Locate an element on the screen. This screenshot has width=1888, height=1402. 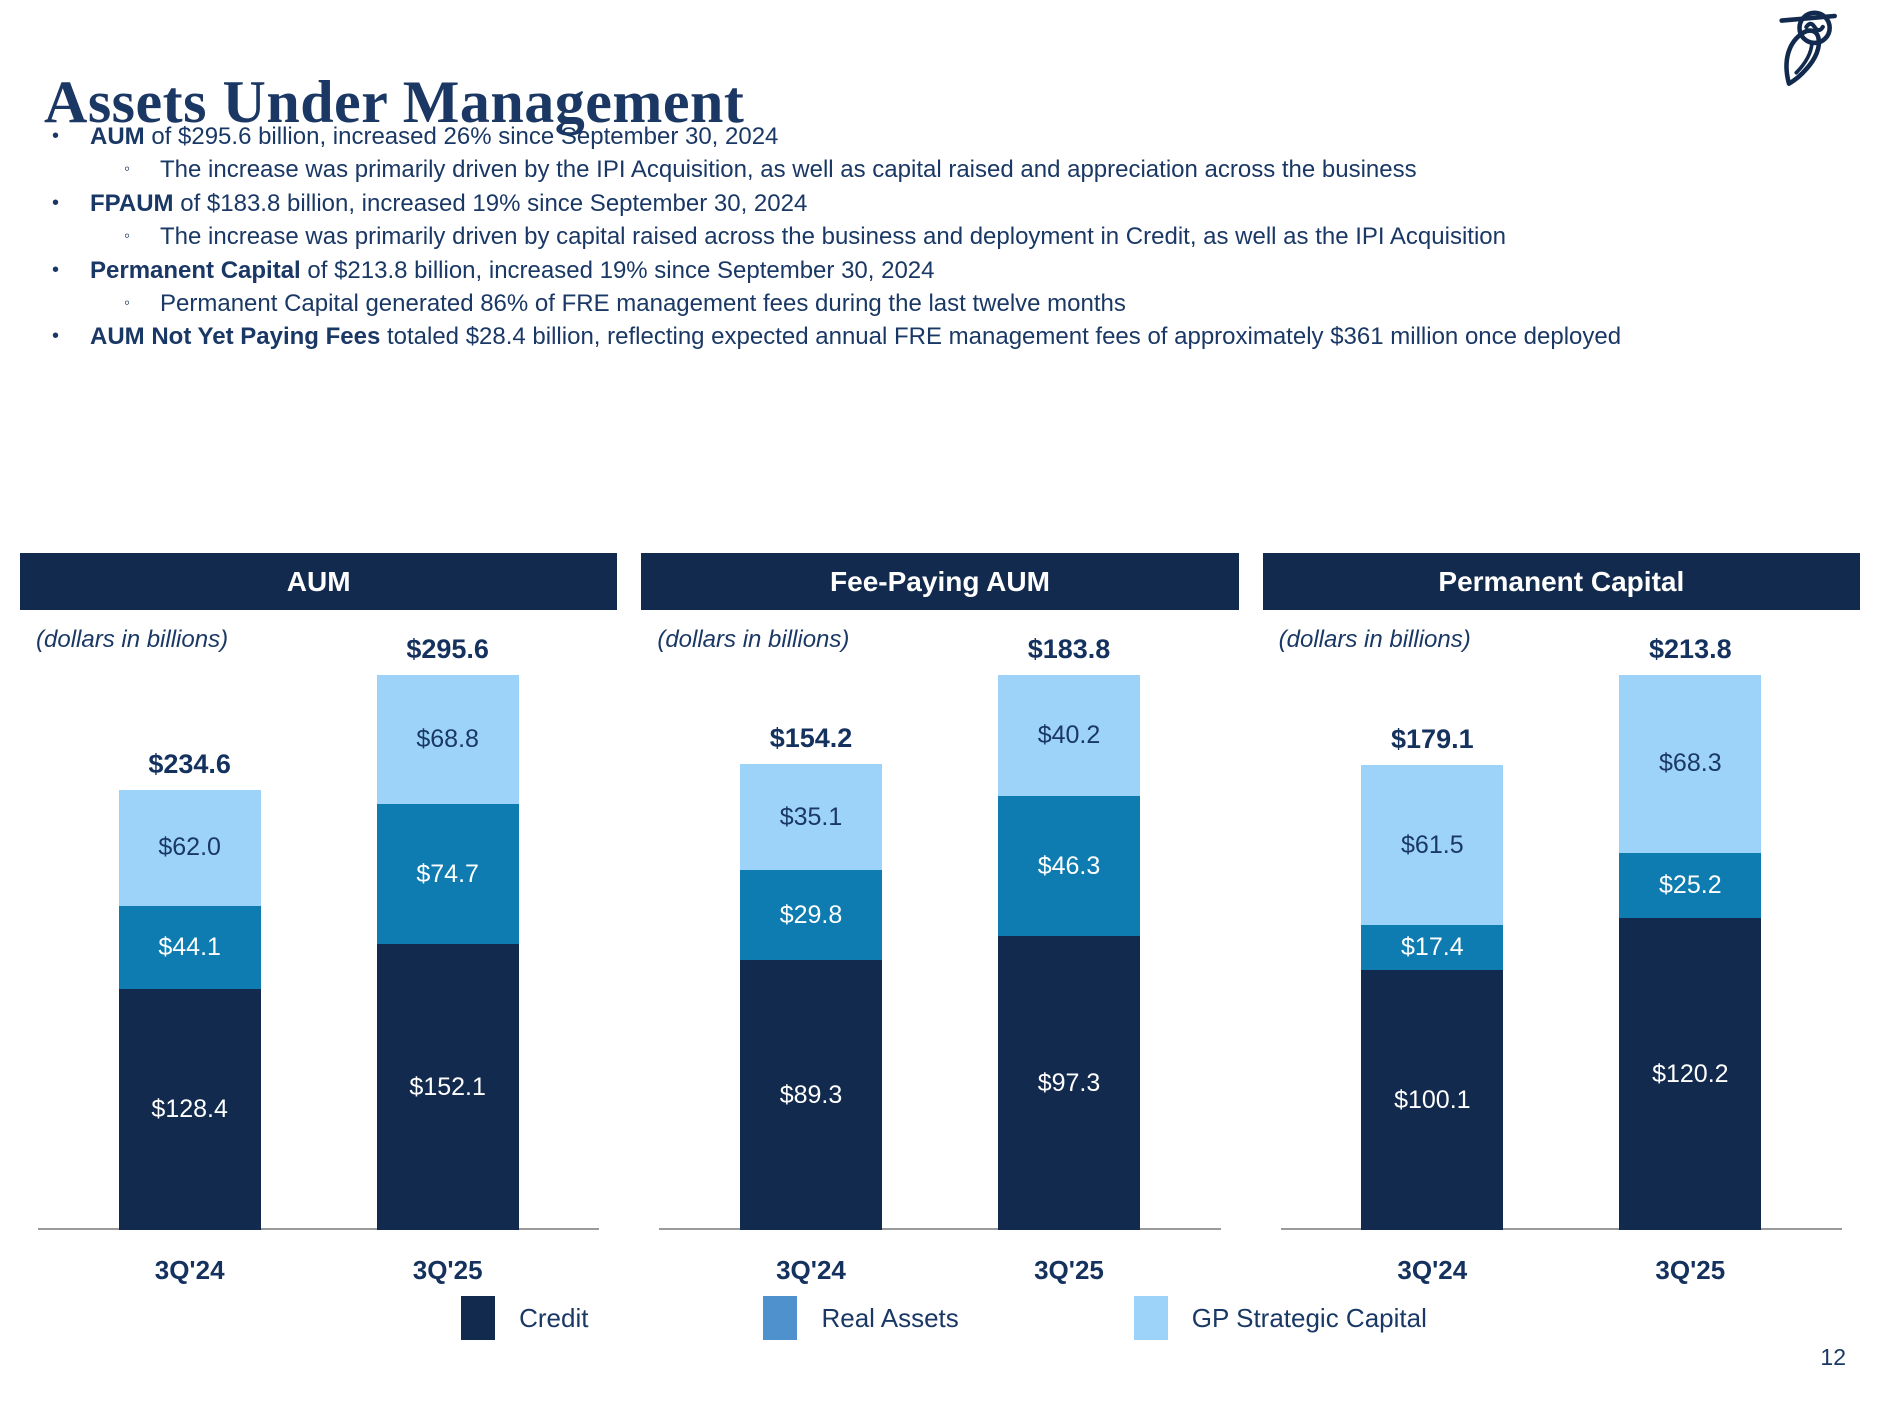
bar-segment-credit: $128.4 is located at coordinates (189, 1109).